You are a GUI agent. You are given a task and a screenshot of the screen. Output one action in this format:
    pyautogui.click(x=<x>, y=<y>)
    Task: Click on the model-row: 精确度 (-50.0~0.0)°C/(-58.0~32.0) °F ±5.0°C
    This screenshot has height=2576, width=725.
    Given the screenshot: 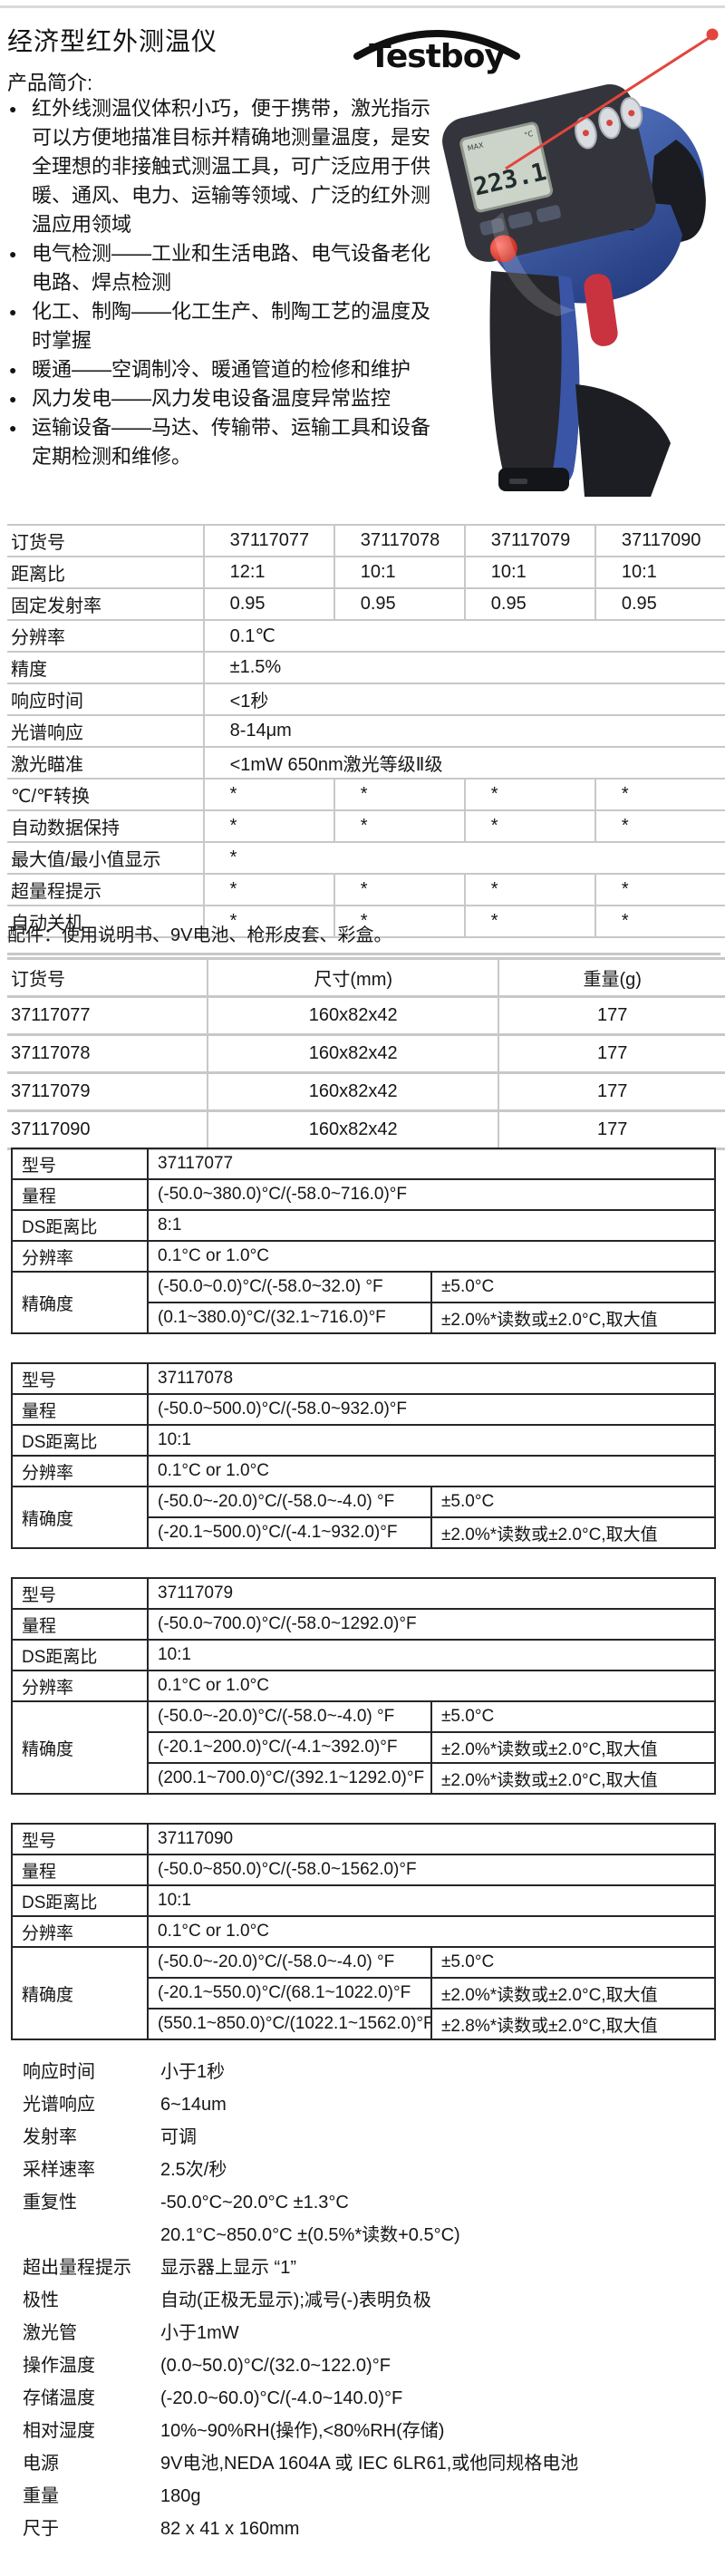 What is the action you would take?
    pyautogui.click(x=363, y=1302)
    